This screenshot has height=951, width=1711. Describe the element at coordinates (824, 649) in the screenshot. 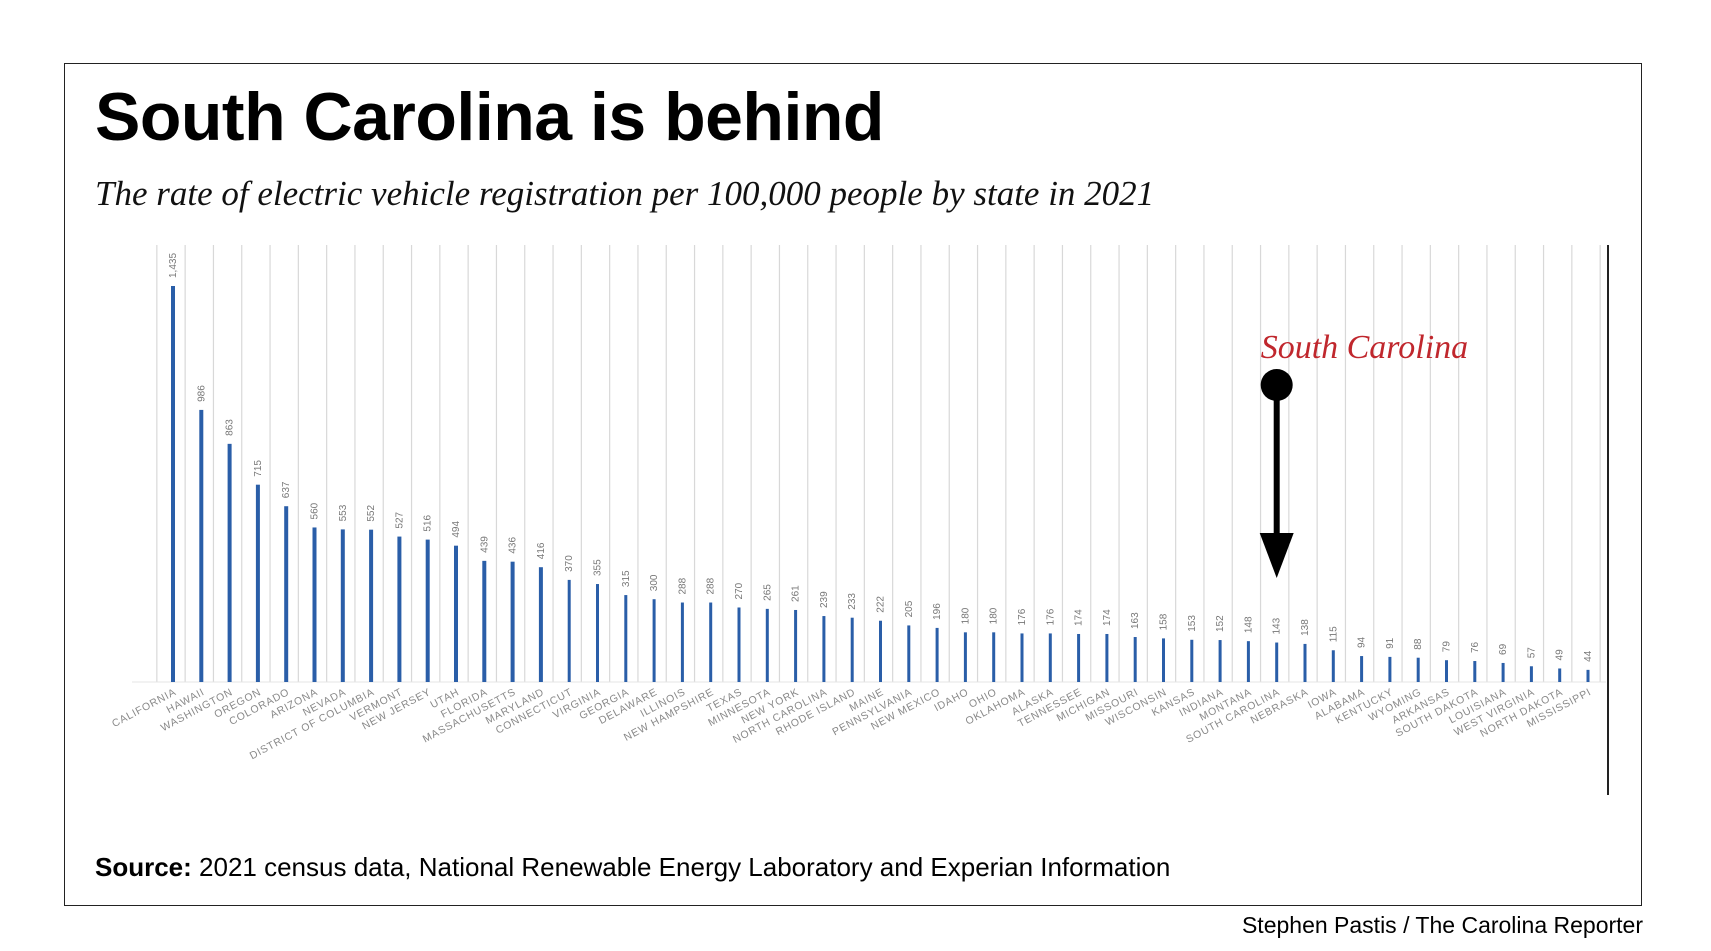

I see `bar-north-carolina` at that location.